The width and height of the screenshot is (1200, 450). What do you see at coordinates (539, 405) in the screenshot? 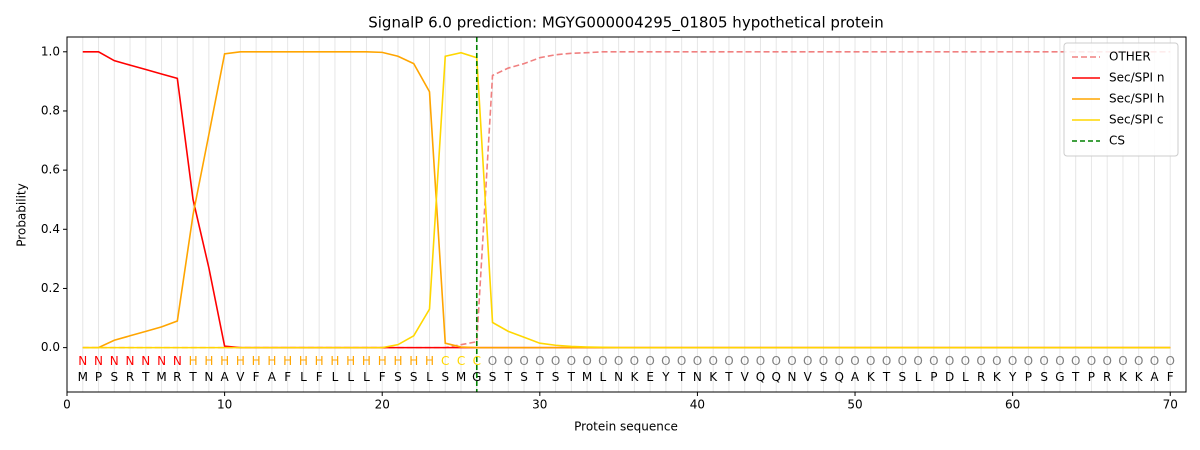
I see `x-tick-label: 30` at bounding box center [539, 405].